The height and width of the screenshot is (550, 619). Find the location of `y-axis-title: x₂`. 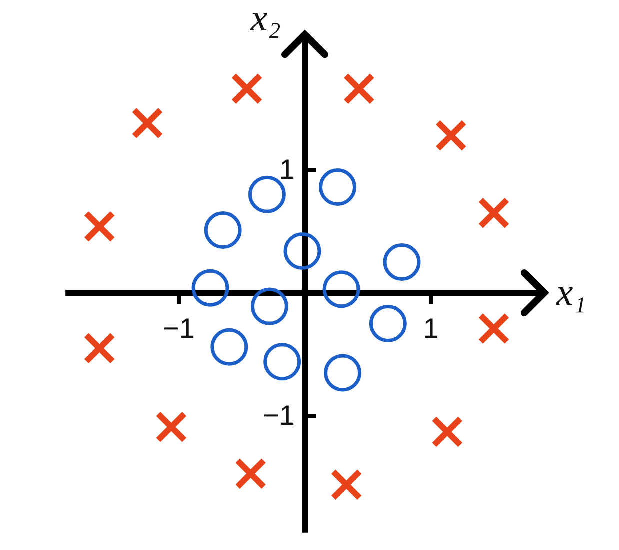

y-axis-title: x₂ is located at coordinates (265, 20).